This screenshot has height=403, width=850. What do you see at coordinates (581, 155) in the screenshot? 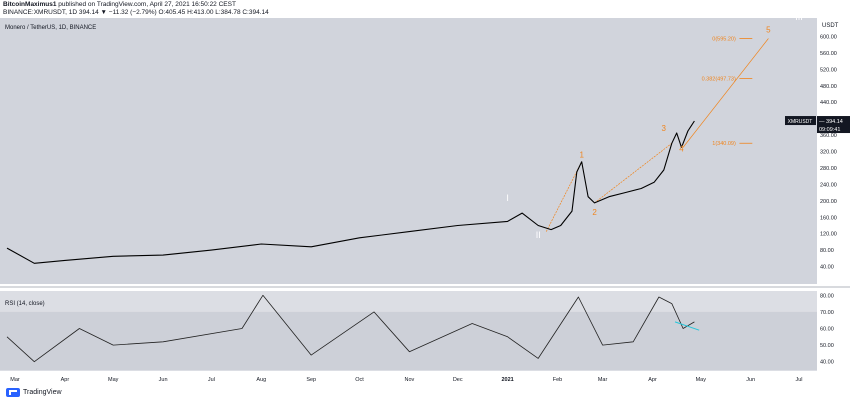
I see `subwave-label: 1` at bounding box center [581, 155].